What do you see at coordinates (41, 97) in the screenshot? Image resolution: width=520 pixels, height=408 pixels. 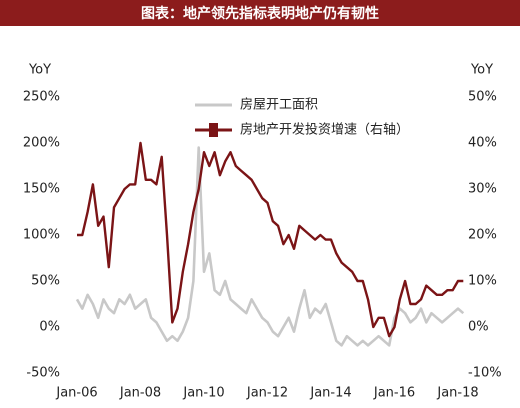 I see `y-tick-label: 250%` at bounding box center [41, 97].